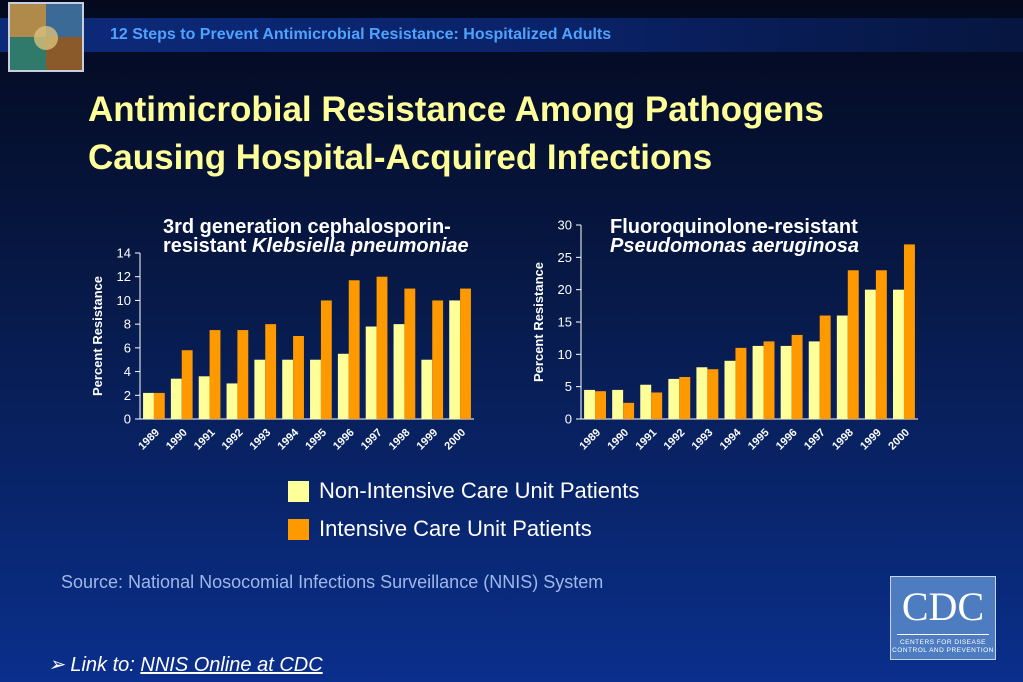 This screenshot has width=1023, height=682. I want to click on right-chart-y-tick-label: 15, so click(565, 322).